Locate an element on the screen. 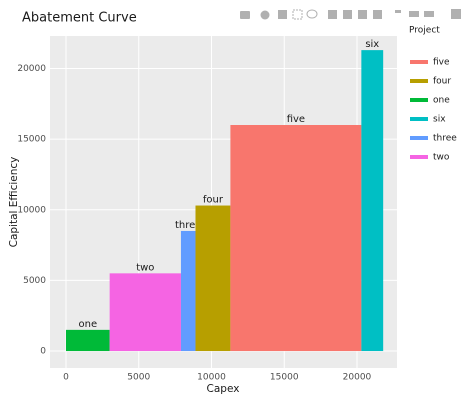  legend-label: three is located at coordinates (445, 139).